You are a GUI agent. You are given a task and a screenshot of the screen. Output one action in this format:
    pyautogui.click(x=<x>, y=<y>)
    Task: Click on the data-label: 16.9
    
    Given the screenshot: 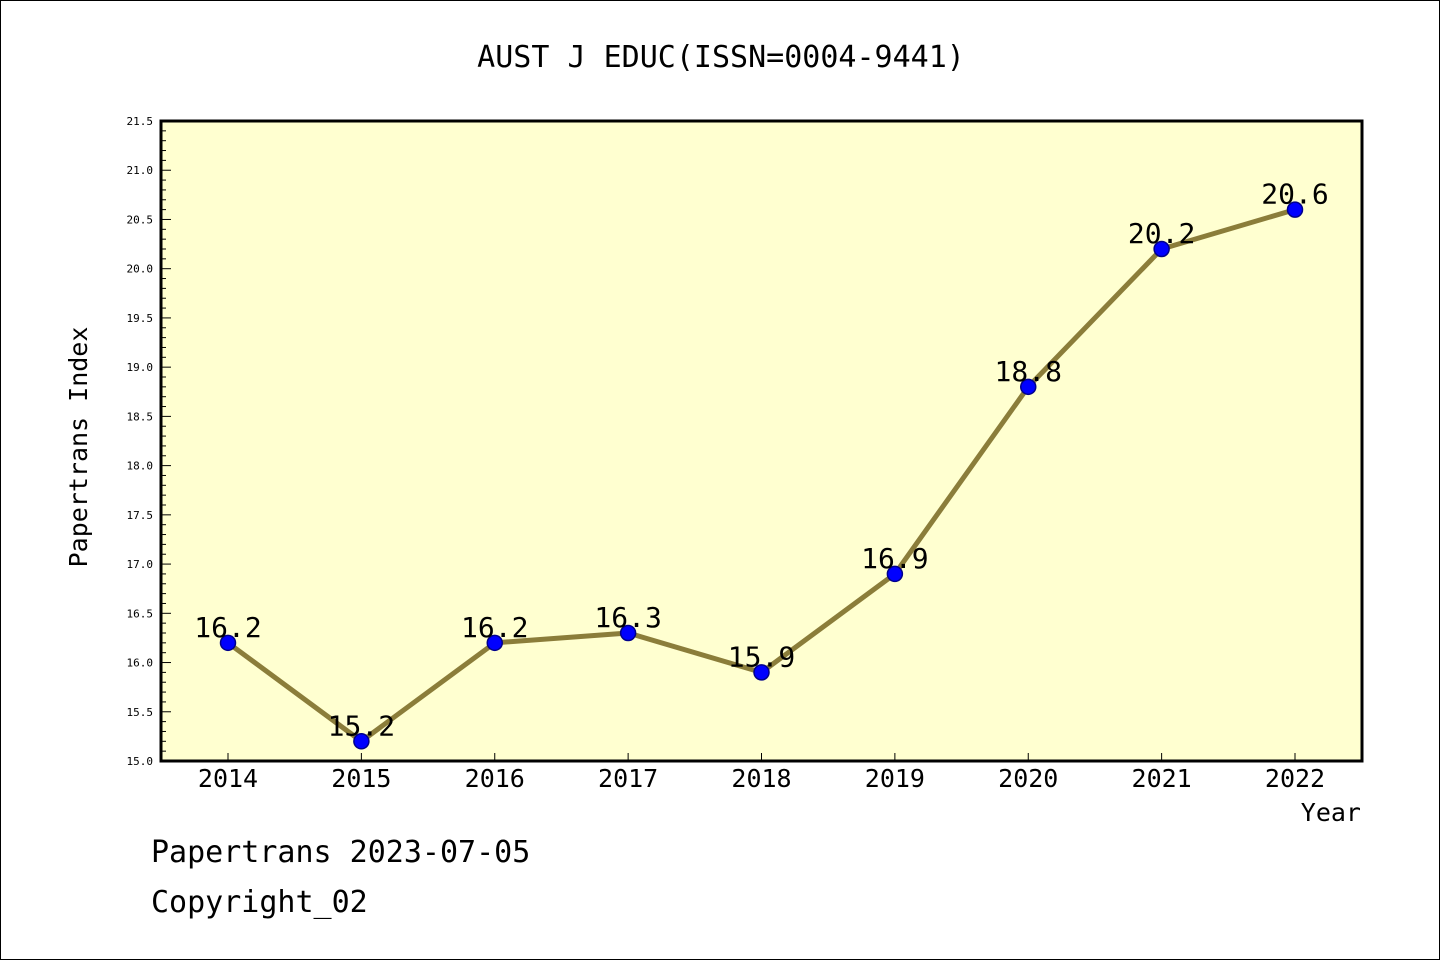 What is the action you would take?
    pyautogui.click(x=894, y=558)
    